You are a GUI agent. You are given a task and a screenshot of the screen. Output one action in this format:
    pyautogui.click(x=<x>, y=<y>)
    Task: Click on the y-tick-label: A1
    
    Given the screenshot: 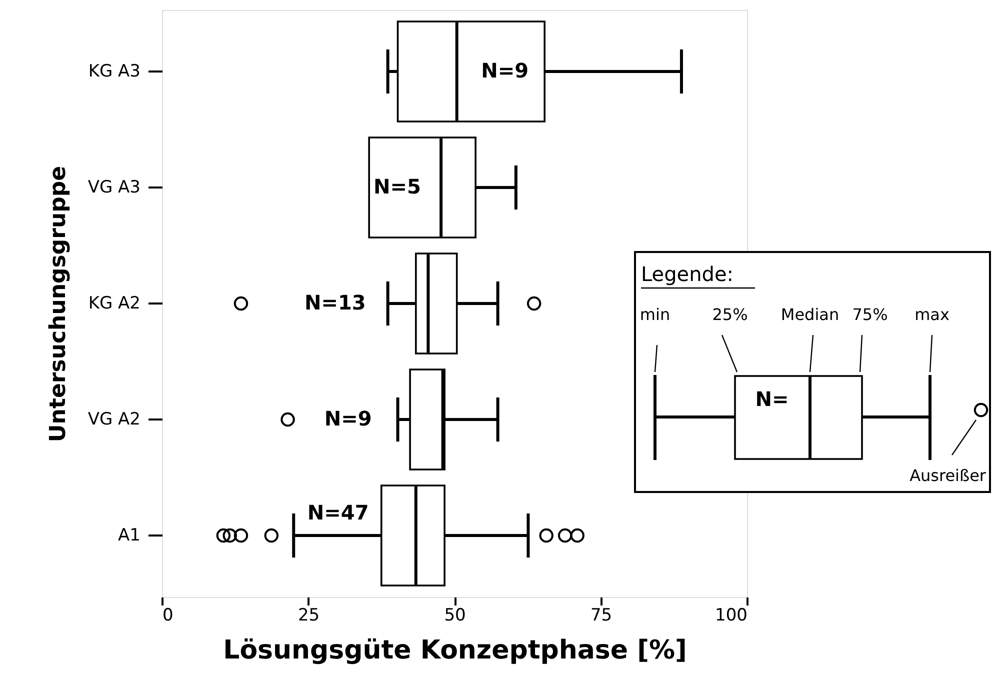 What is the action you would take?
    pyautogui.click(x=129, y=536)
    